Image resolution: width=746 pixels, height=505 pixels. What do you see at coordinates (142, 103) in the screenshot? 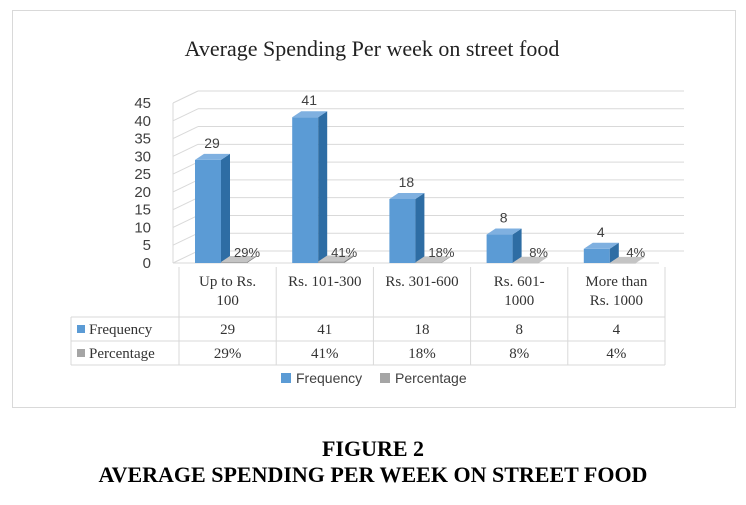
I see `y-tick-label: 45` at bounding box center [142, 103].